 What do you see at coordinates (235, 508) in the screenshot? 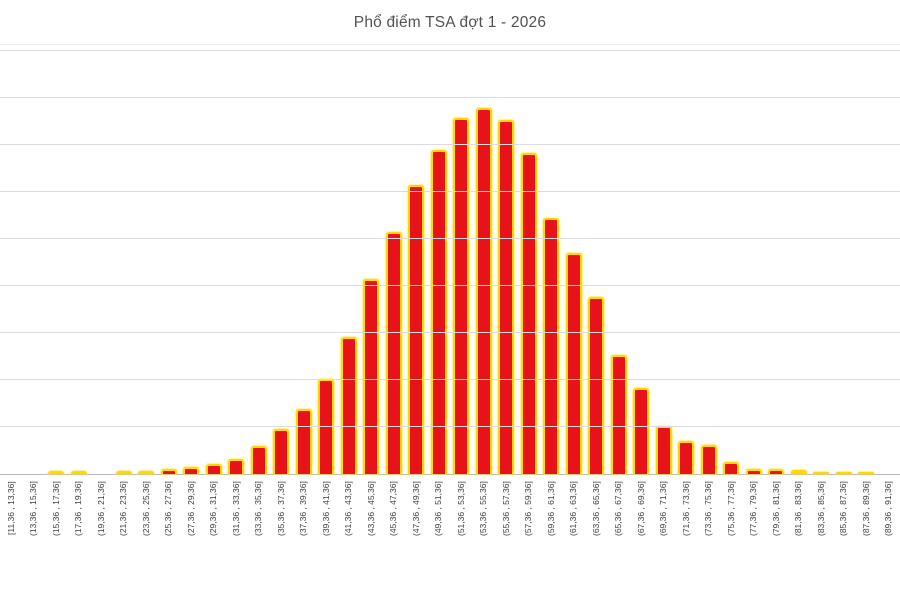
I see `x-axis-label: (31,36 , 33,36]` at bounding box center [235, 508].